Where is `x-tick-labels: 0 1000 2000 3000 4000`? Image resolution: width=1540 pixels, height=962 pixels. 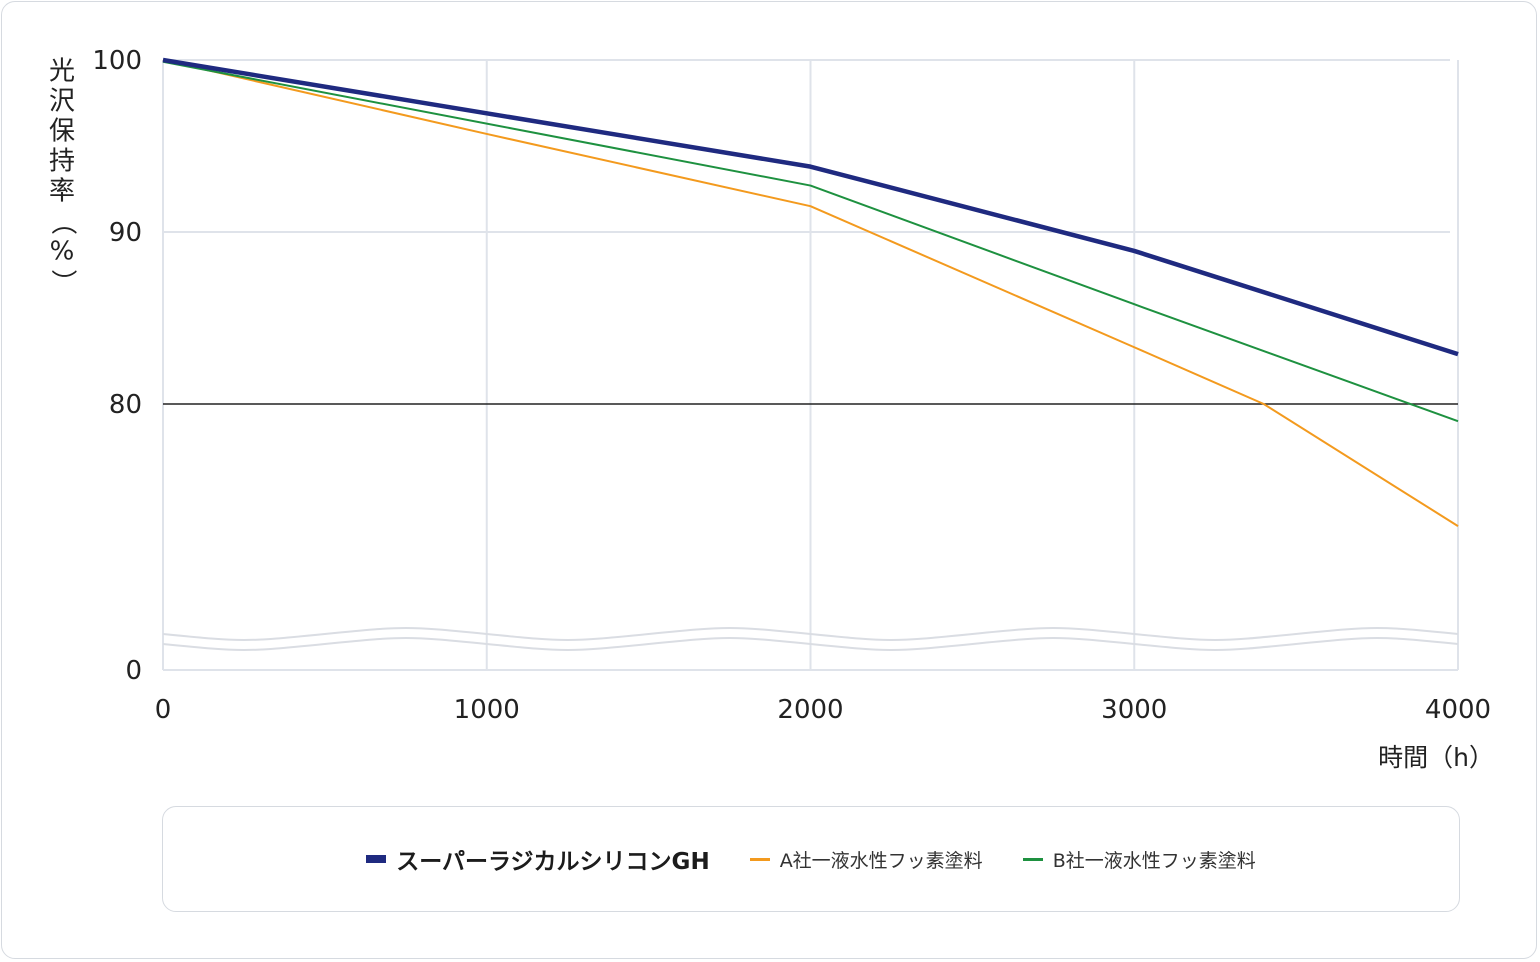
x-tick-labels: 0 1000 2000 3000 4000 is located at coordinates (823, 710).